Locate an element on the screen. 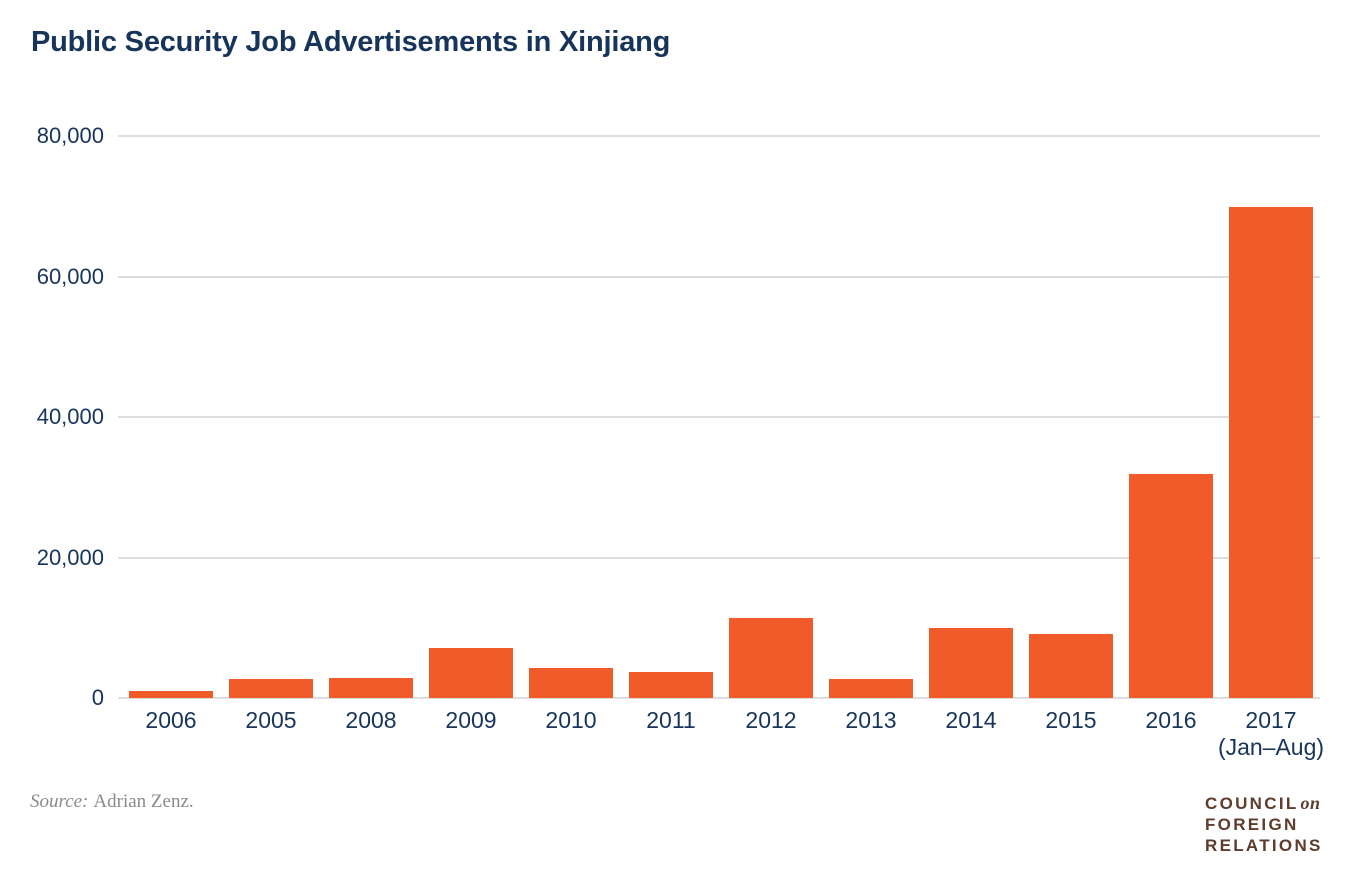  x-tick-label-2010: 2010 is located at coordinates (571, 720).